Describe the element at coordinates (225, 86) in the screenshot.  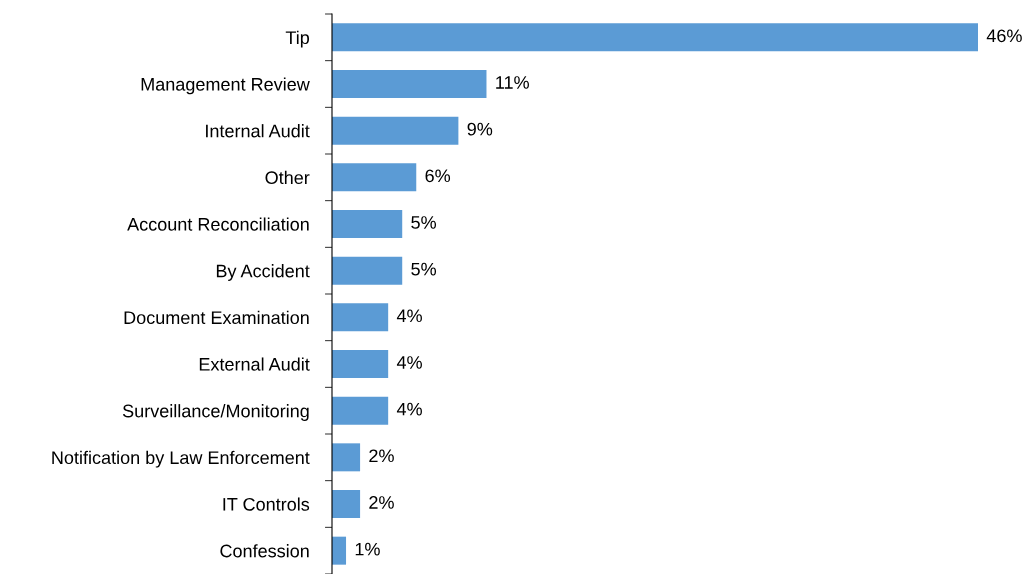
I see `y-tick-label: Management Review` at that location.